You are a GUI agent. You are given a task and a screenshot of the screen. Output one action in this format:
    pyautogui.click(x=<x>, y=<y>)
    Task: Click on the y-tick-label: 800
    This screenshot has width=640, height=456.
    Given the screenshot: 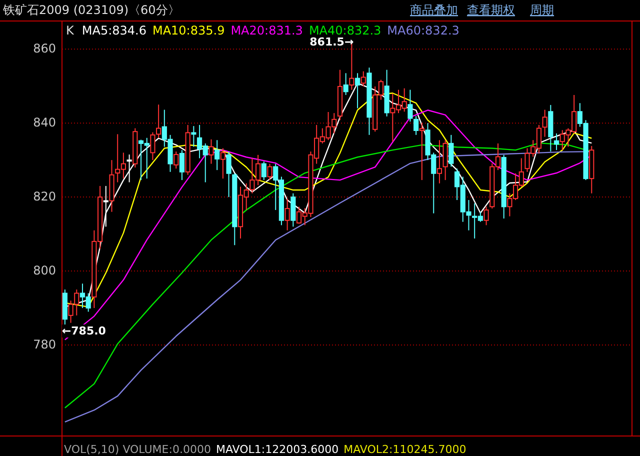 What is the action you would take?
    pyautogui.click(x=44, y=270)
    